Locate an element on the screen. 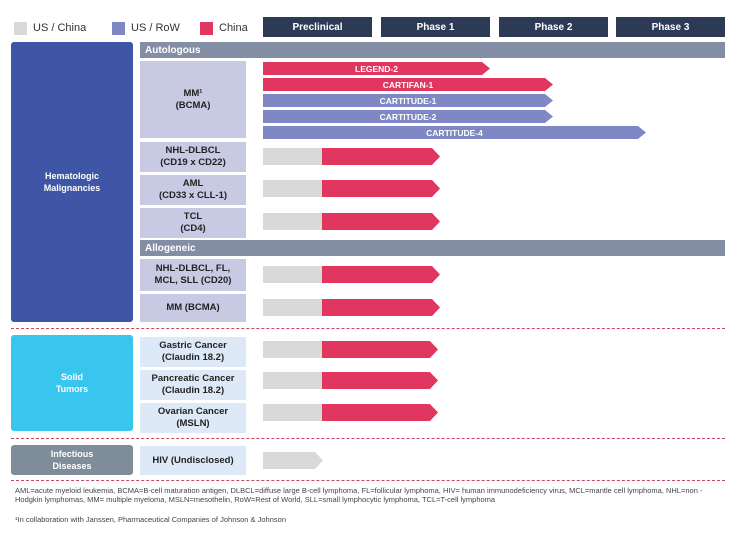 The width and height of the screenshot is (746, 537). legend-us-row: US / RoW is located at coordinates (146, 28).